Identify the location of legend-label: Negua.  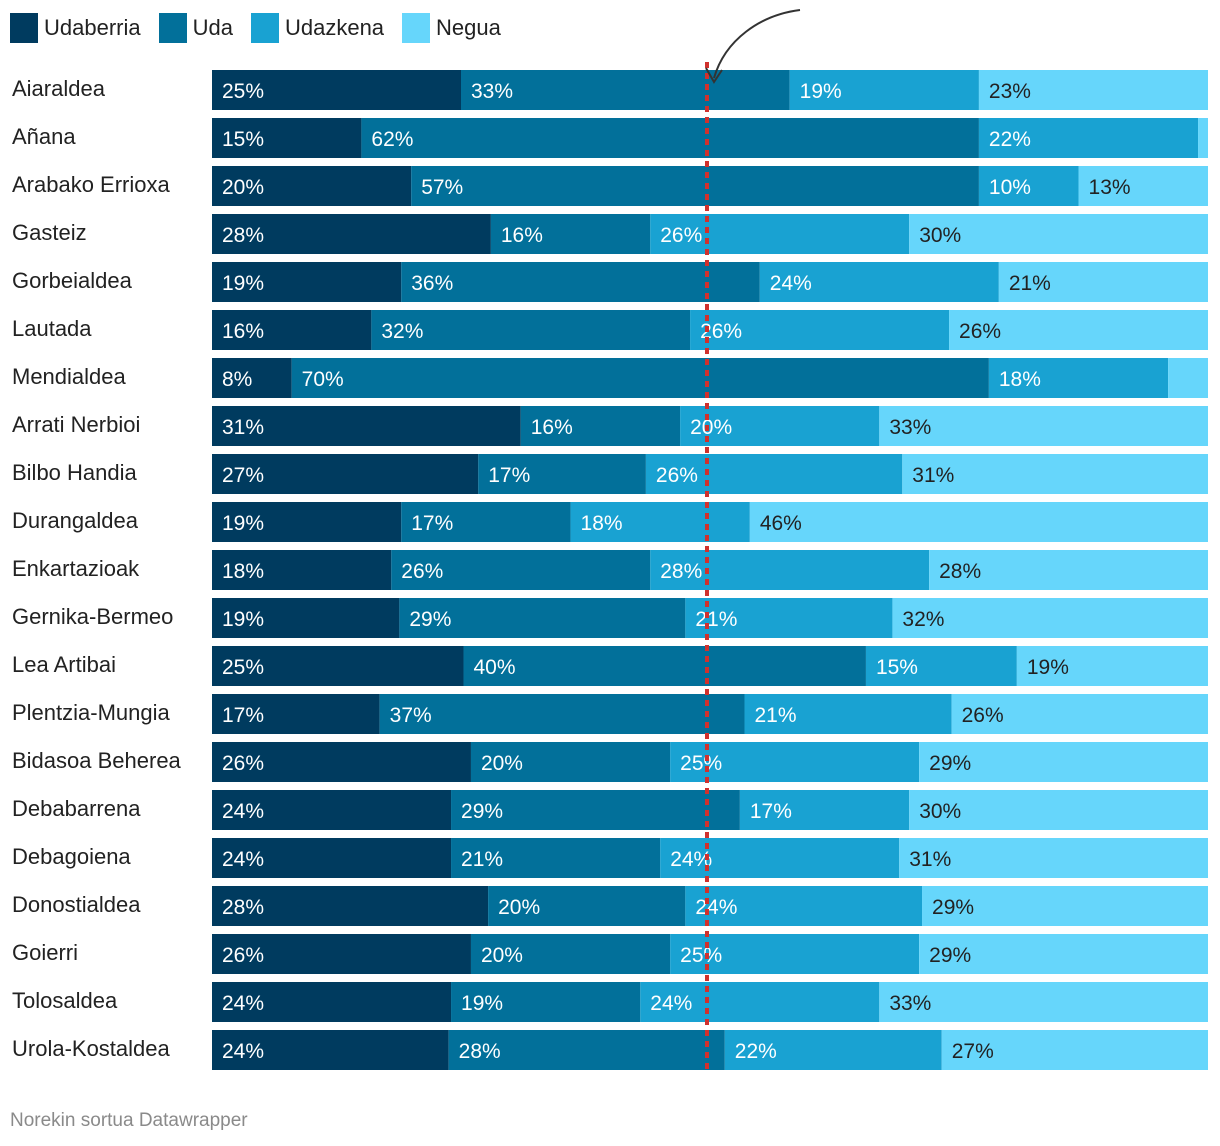
(468, 27).